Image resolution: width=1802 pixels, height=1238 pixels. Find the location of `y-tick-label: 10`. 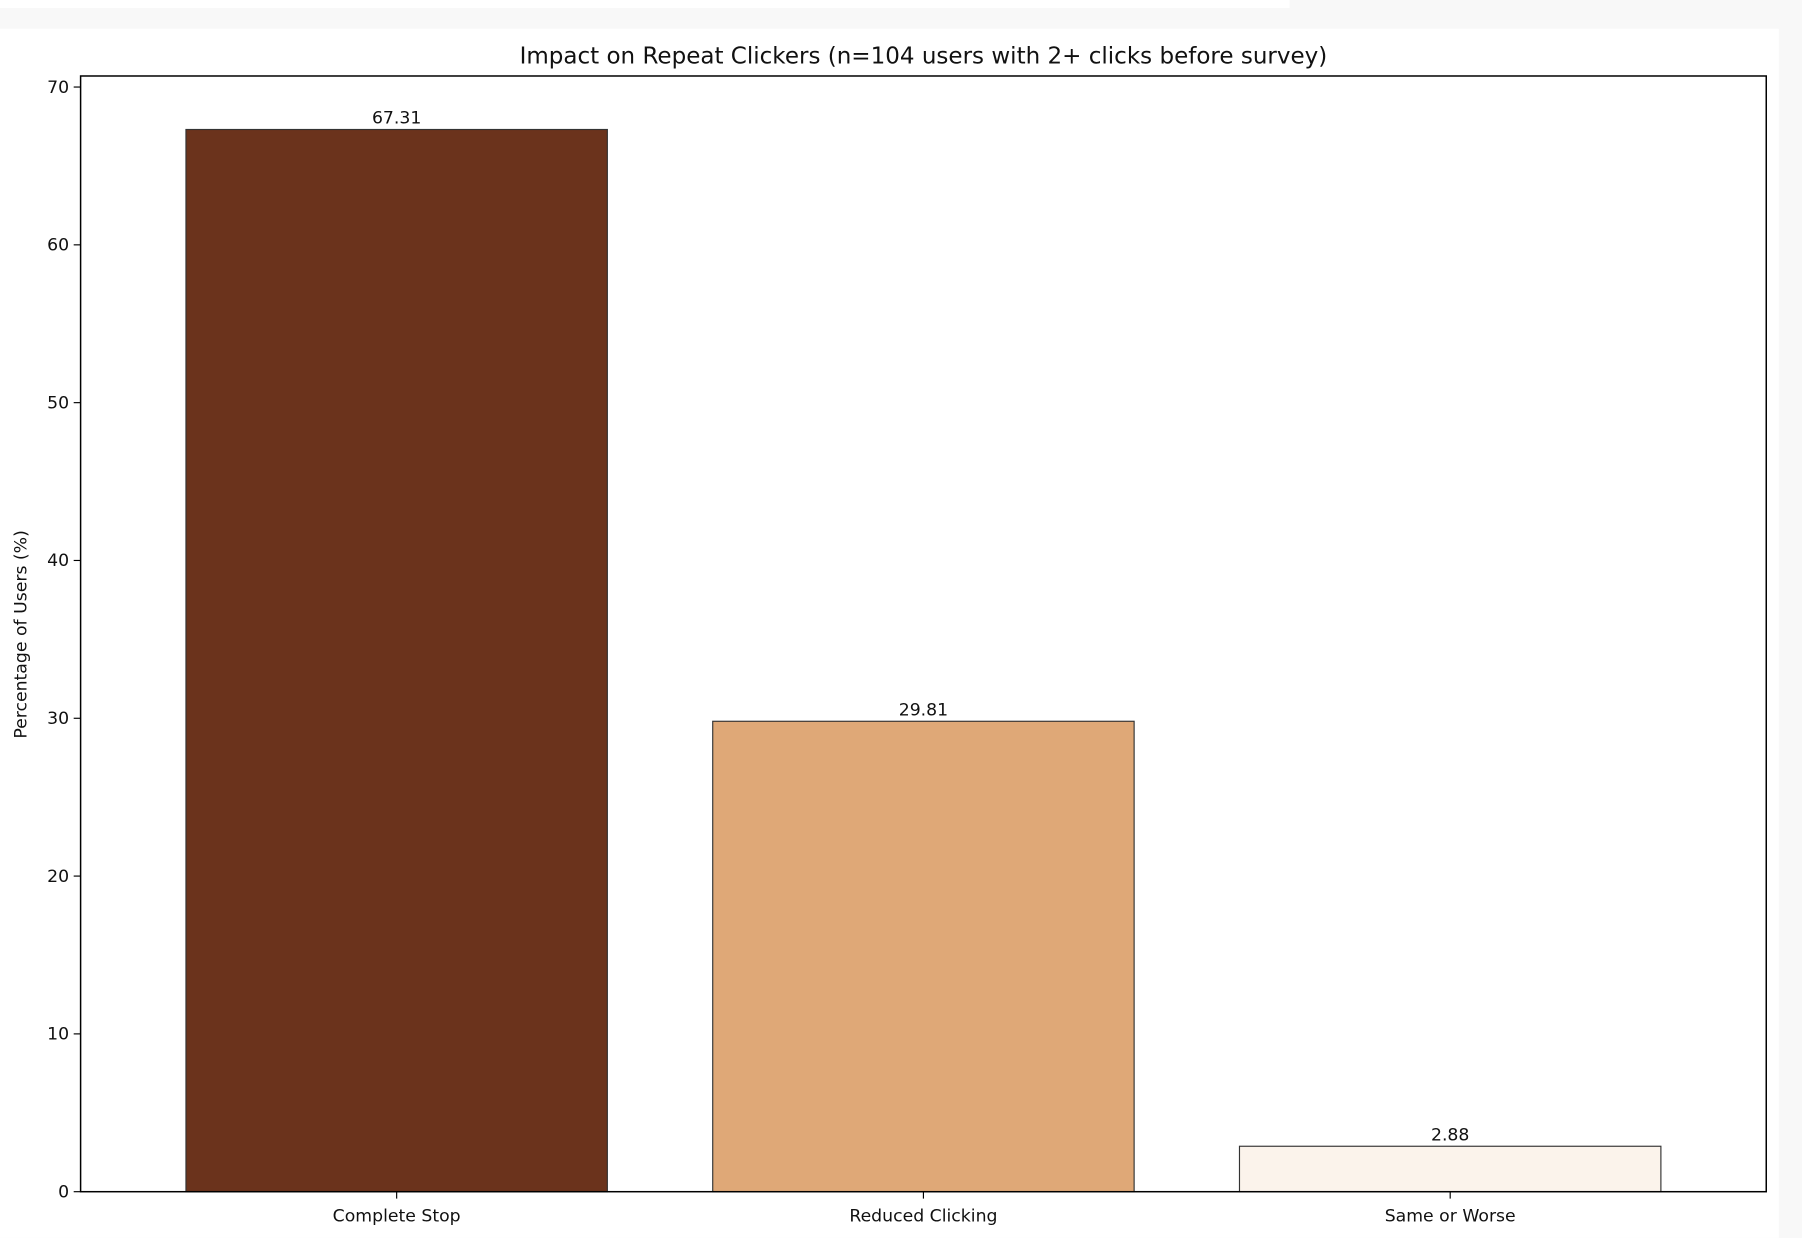

y-tick-label: 10 is located at coordinates (58, 1035).